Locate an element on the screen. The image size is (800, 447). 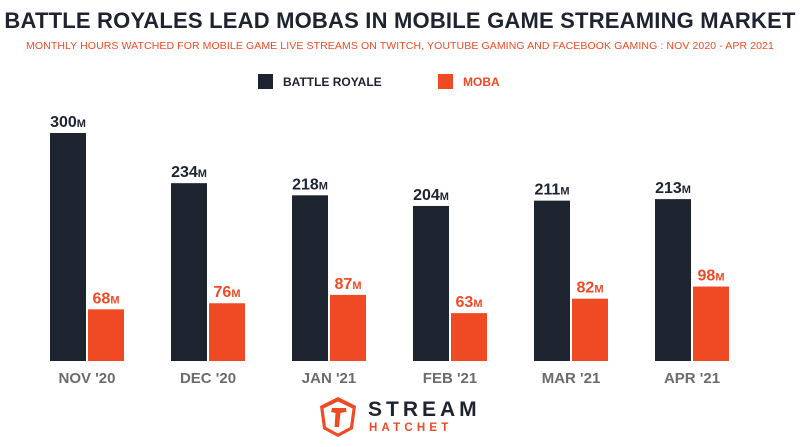
data-label-battle-royale: 300M is located at coordinates (68, 122).